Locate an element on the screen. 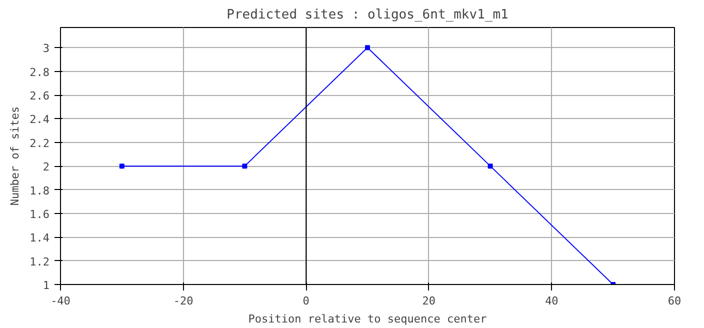 The height and width of the screenshot is (328, 704). x-tick-label: 0 is located at coordinates (306, 301).